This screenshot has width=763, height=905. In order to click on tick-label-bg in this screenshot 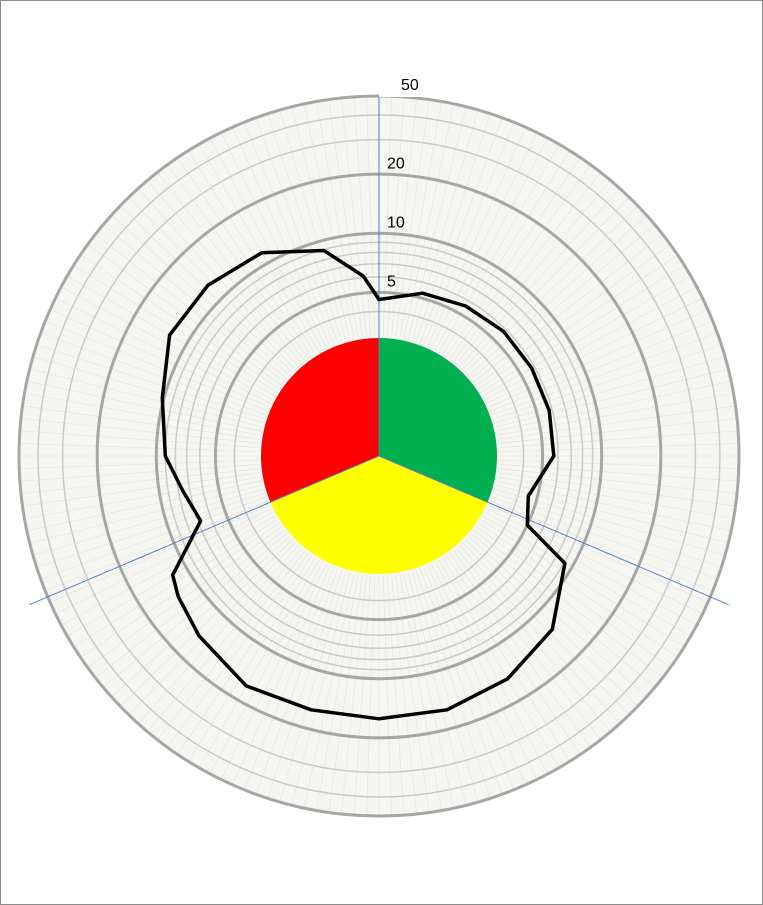, I will do `click(403, 86)`.